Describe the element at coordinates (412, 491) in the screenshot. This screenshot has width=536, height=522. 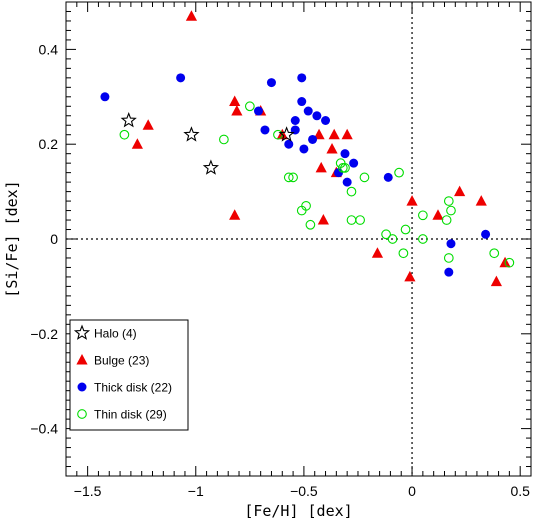
I see `x-tick-label: 0` at that location.